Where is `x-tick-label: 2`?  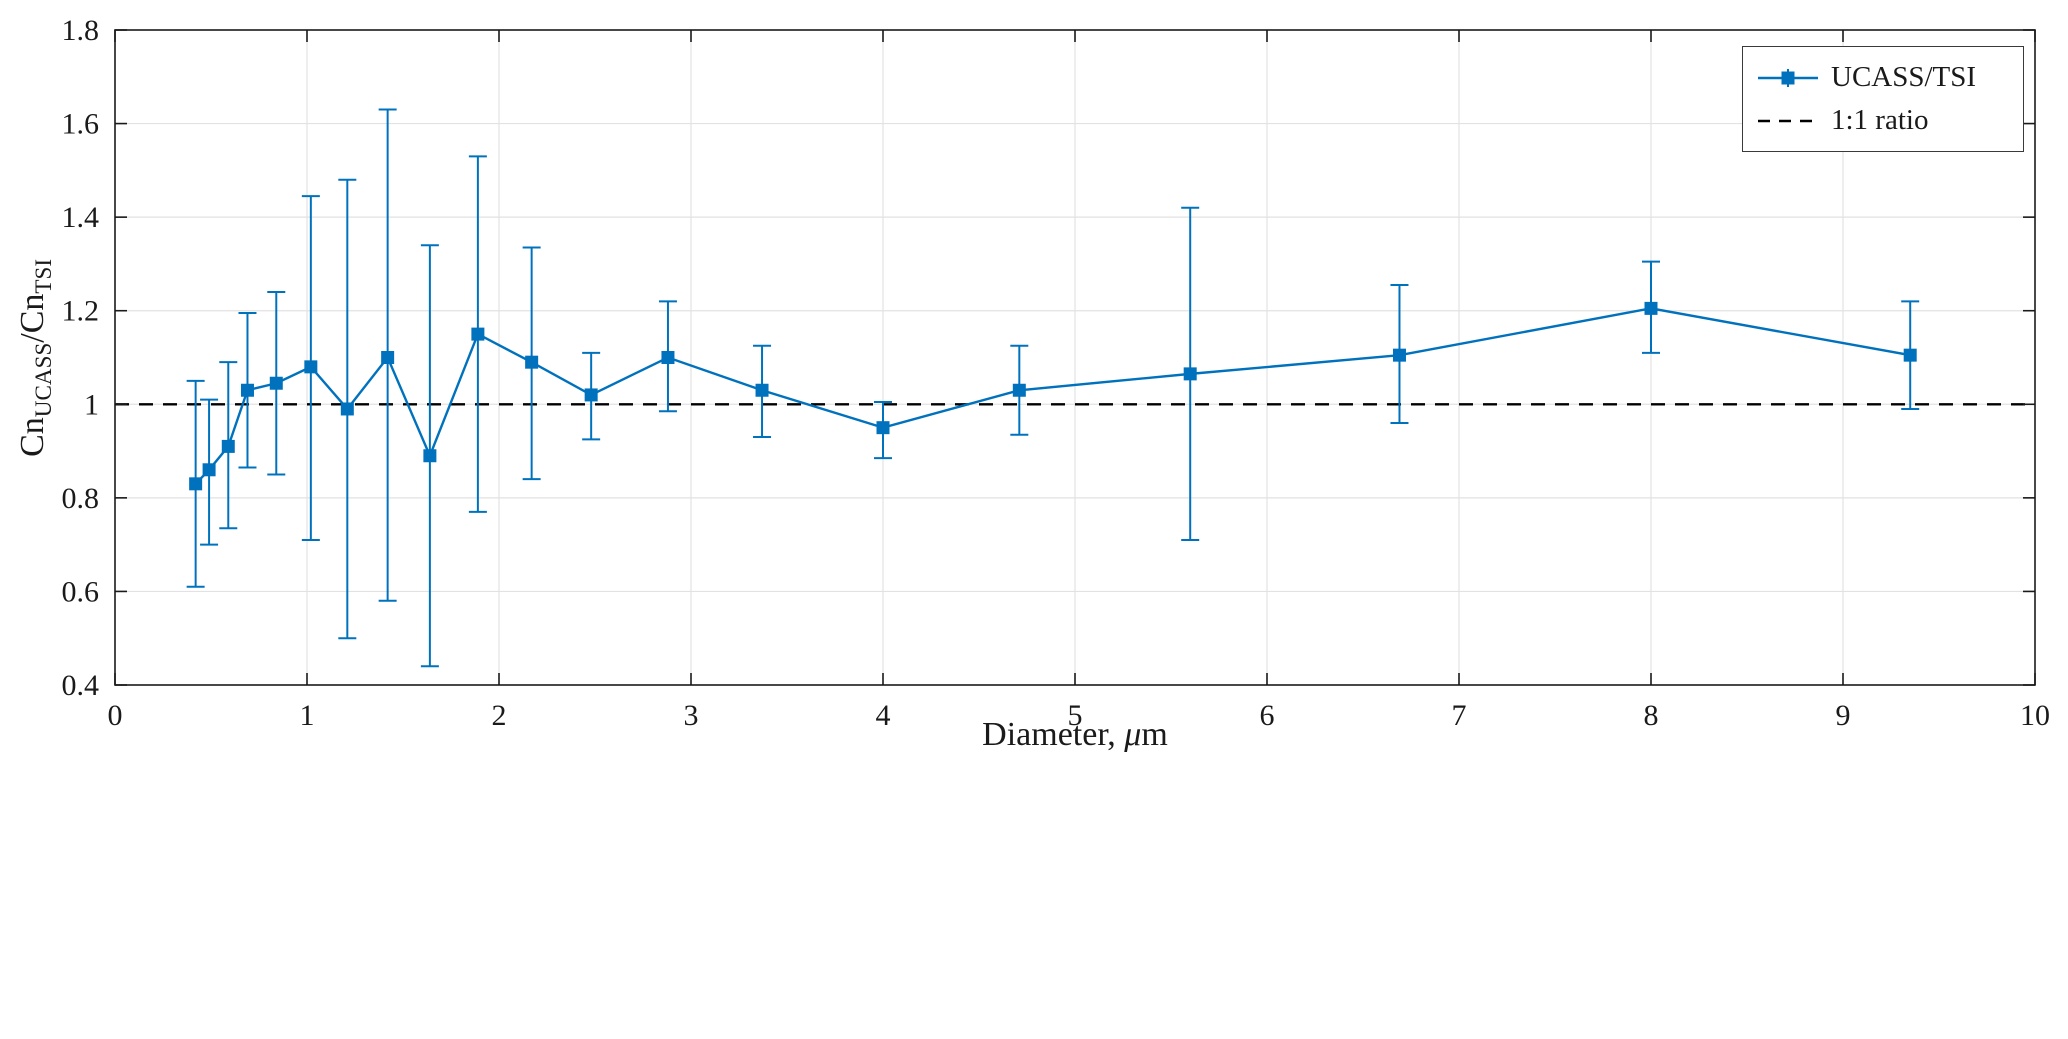
x-tick-label: 2 is located at coordinates (499, 715).